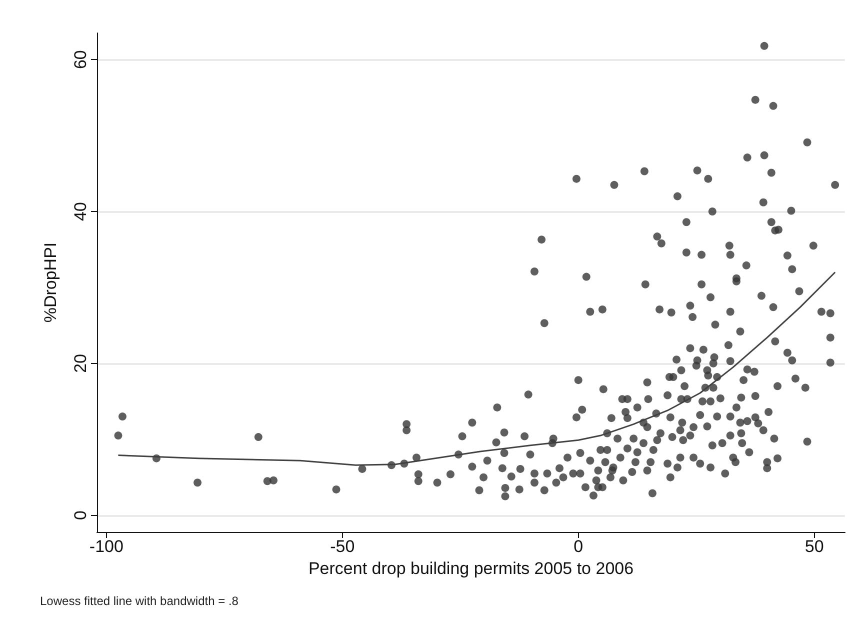 The image size is (863, 633). What do you see at coordinates (106, 546) in the screenshot?
I see `x-tick-label: -100` at bounding box center [106, 546].